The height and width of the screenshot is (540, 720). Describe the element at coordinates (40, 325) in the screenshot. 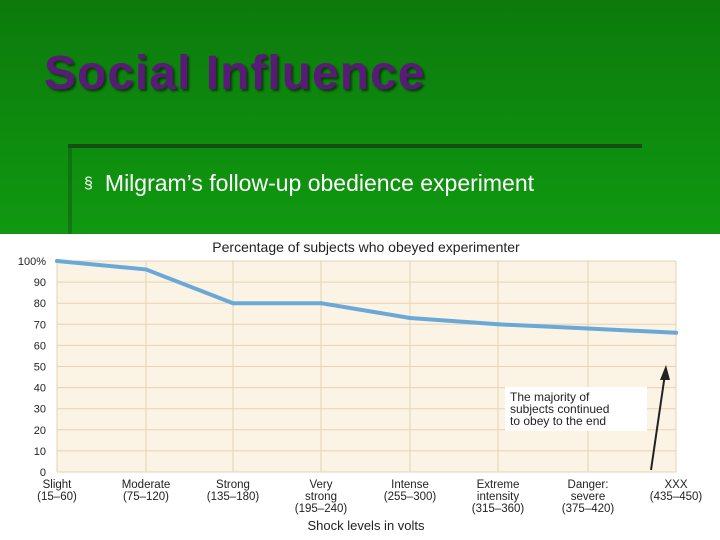

I see `y-tick-label: 70` at that location.